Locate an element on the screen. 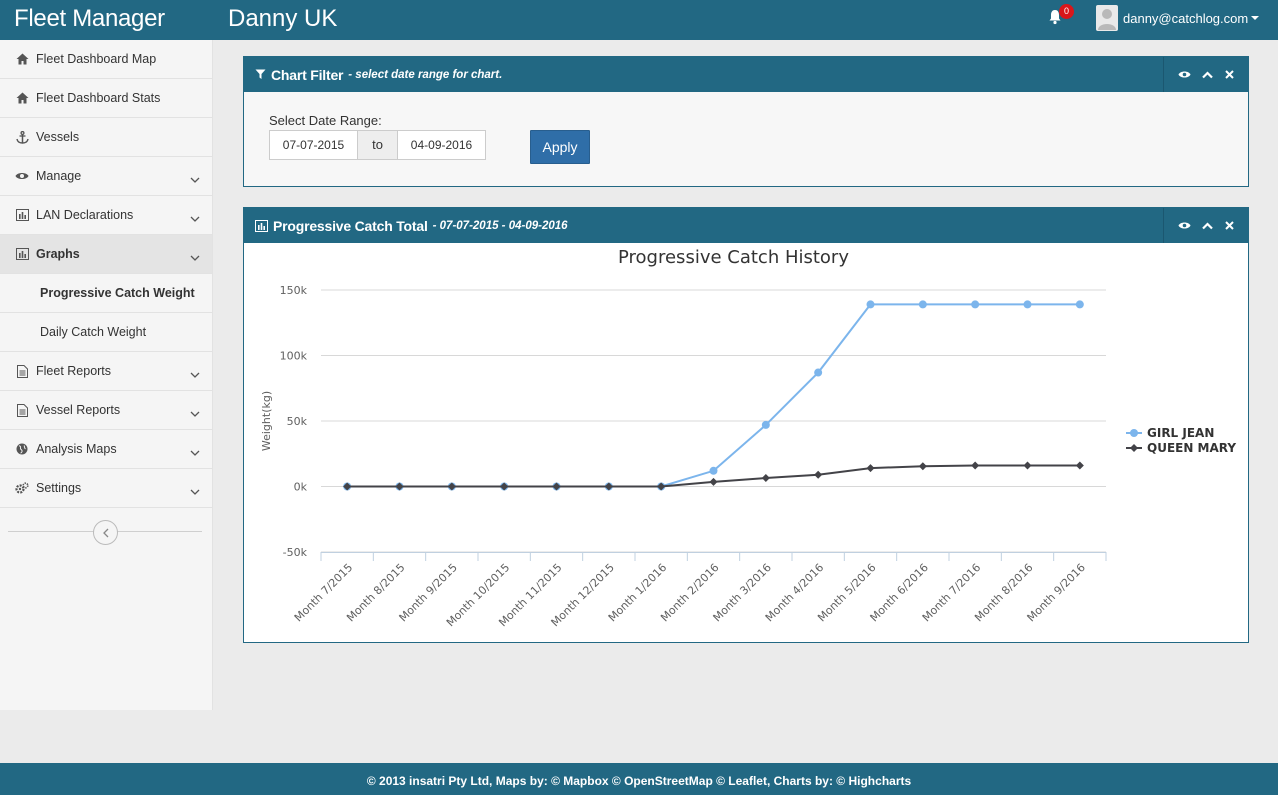  sidebar-subitem-label: Progressive Catch Weight is located at coordinates (117, 293).